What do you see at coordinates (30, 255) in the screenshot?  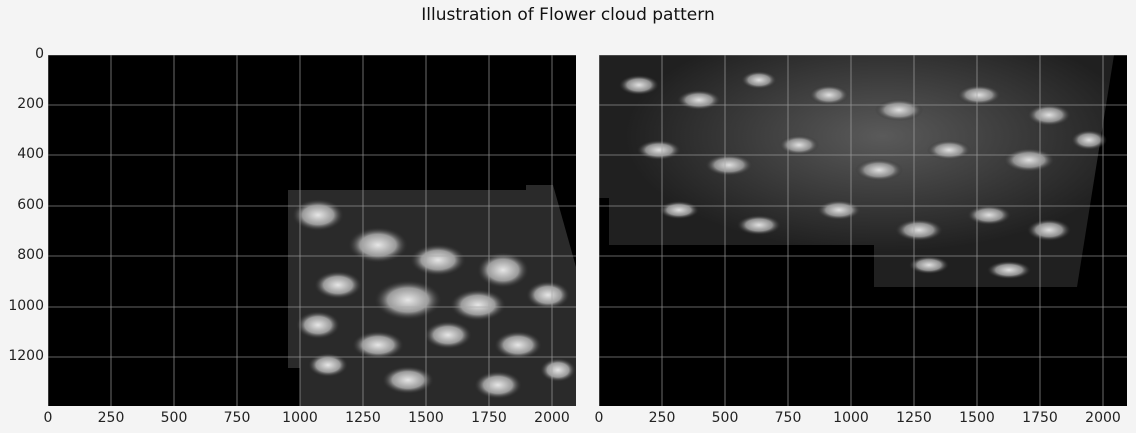 I see `y-tick-label: 800` at bounding box center [30, 255].